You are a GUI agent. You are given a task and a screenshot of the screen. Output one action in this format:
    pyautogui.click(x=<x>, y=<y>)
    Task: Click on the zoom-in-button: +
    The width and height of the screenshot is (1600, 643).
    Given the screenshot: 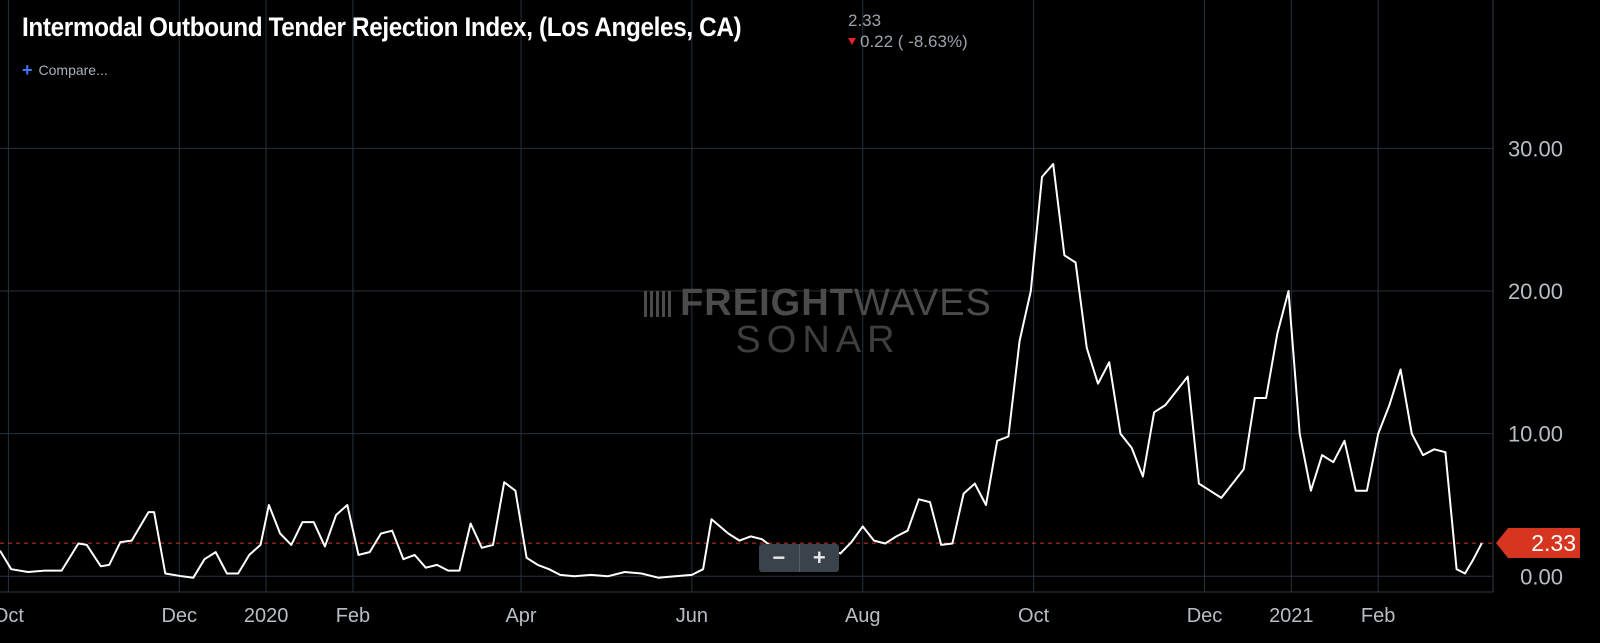 What is the action you would take?
    pyautogui.click(x=819, y=558)
    